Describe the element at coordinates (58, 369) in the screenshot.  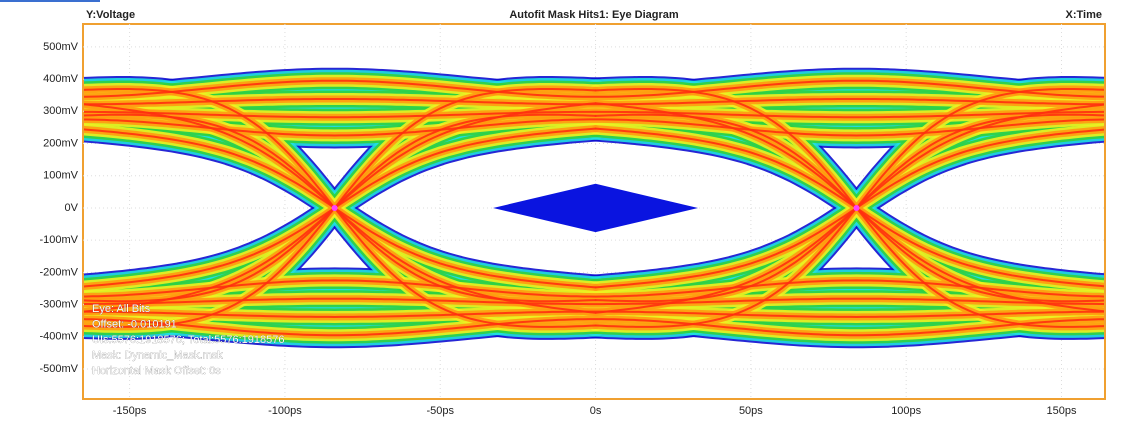
I see `y-tick-label: -500mV` at that location.